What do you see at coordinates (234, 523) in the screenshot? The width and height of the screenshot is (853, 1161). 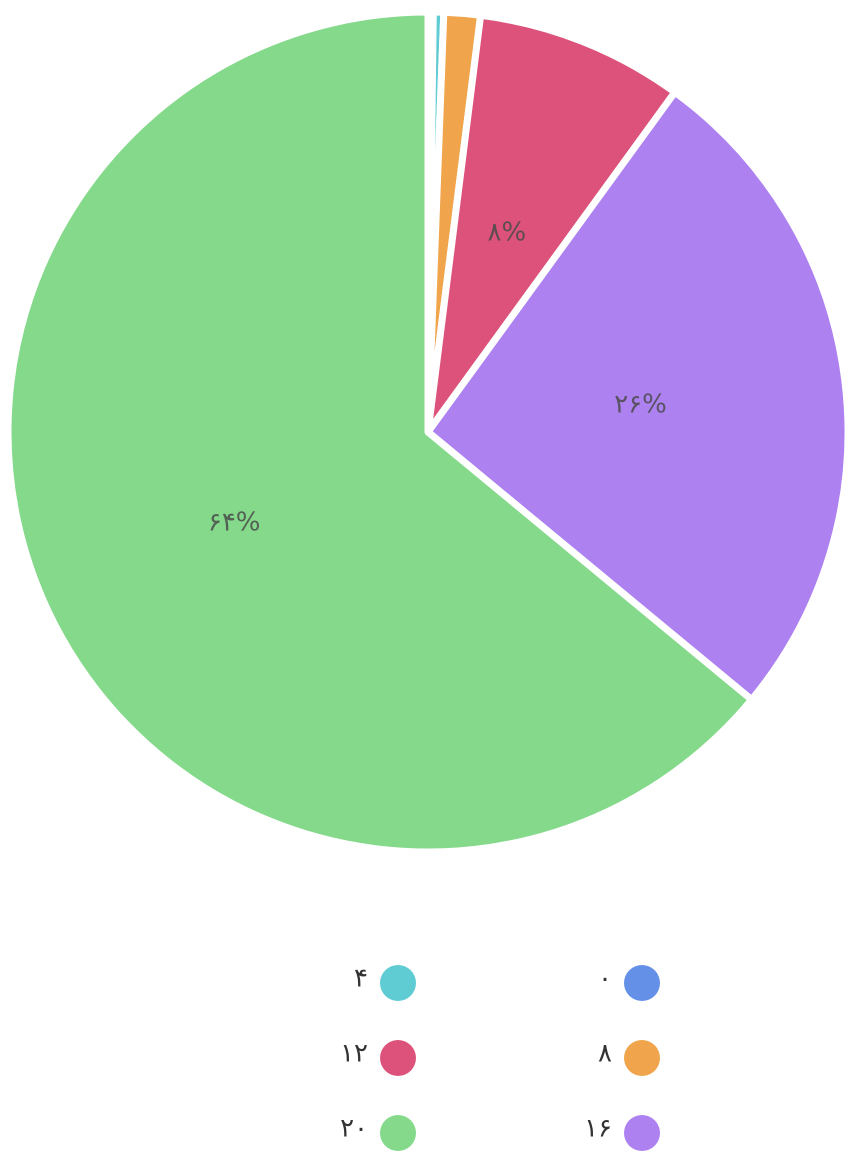 I see `slice-label: ۶۴%` at bounding box center [234, 523].